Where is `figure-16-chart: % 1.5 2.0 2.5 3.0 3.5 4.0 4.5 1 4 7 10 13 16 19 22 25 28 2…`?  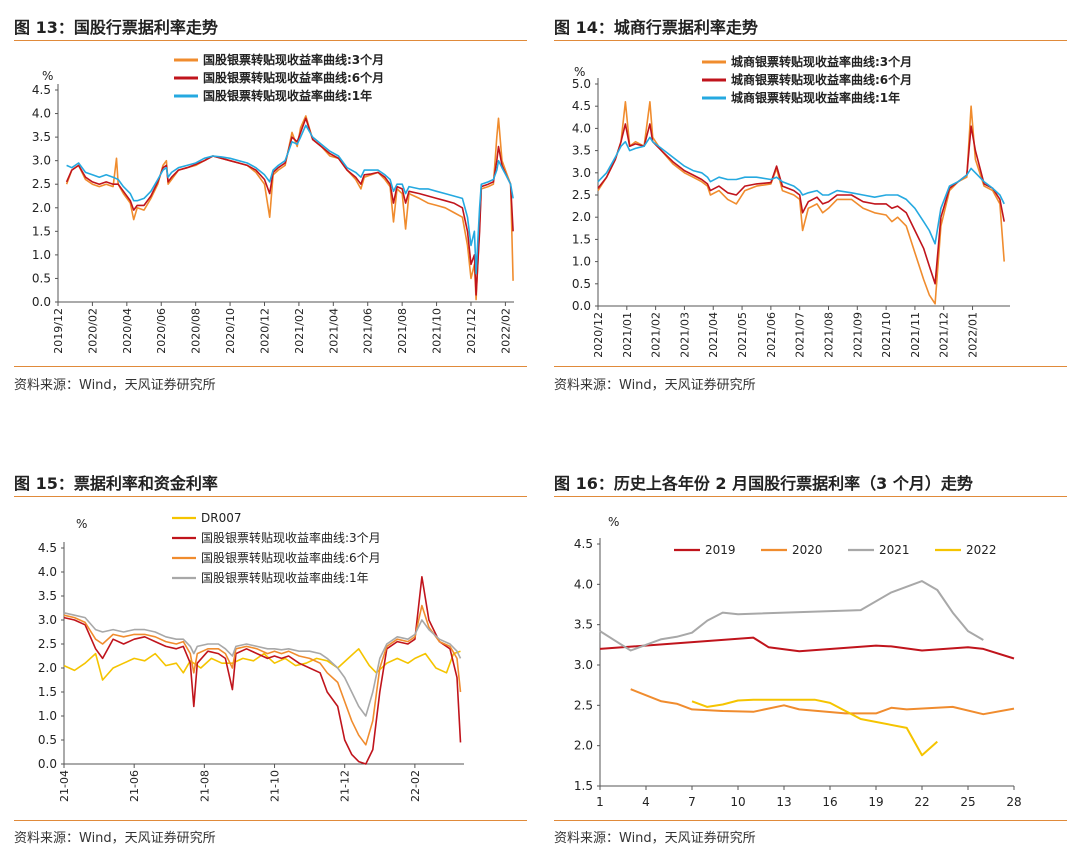
figure-16-chart: % 1.5 2.0 2.5 3.0 3.5 4.0 4.5 1 4 7 10 13 16 19 22 25 28 2… is located at coordinates (798, 662).